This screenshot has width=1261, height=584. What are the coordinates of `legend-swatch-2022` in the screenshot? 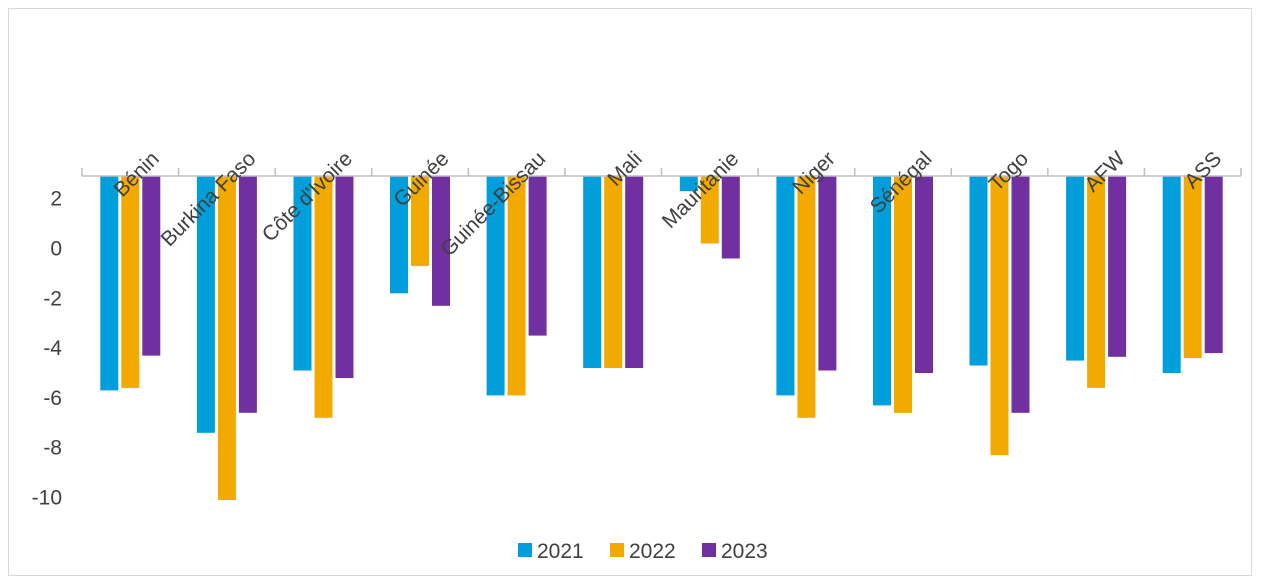 It's located at (617, 550).